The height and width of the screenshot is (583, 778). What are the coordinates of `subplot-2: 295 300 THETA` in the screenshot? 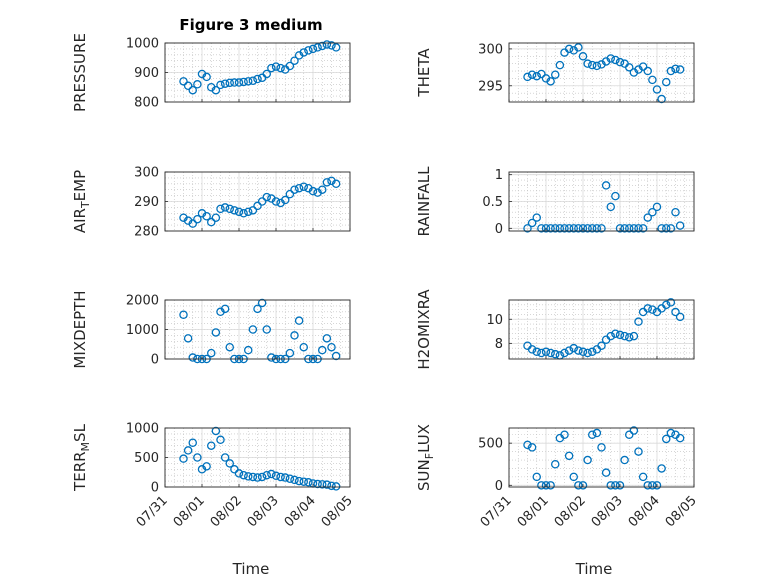 It's located at (555, 73).